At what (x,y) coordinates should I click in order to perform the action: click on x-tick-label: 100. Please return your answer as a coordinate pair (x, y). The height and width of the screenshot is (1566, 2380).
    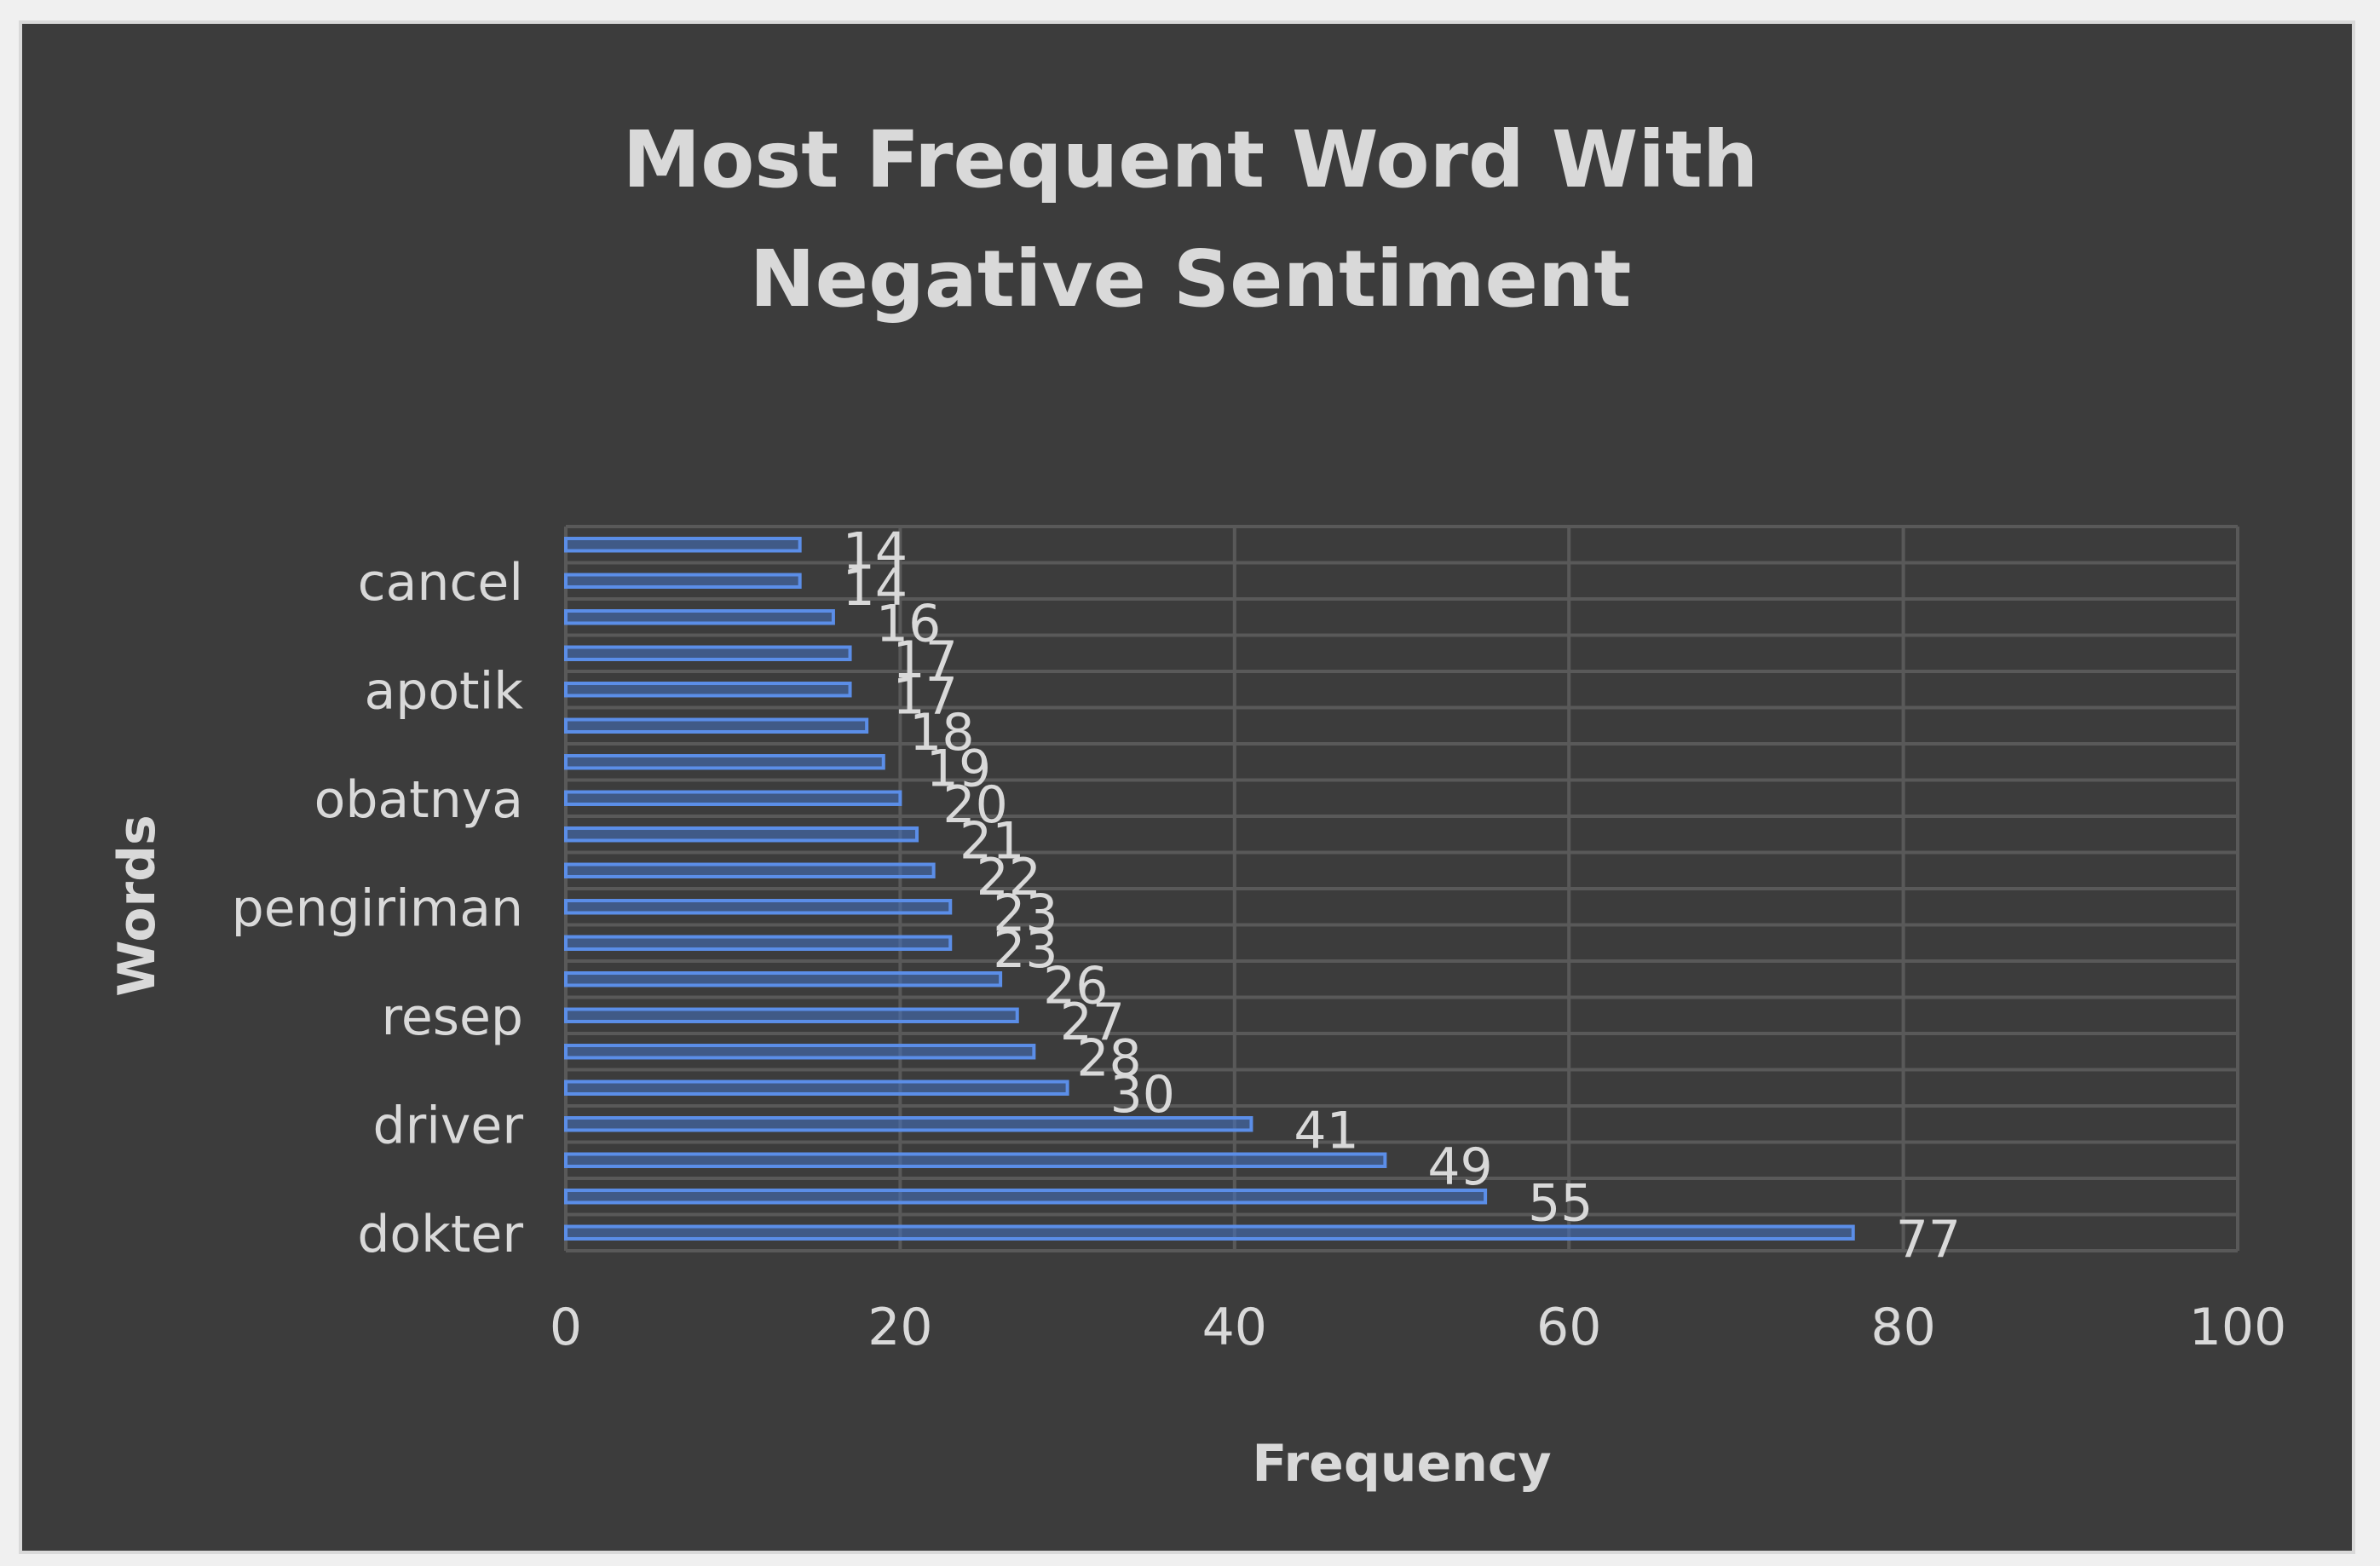
    Looking at the image, I should click on (2238, 1327).